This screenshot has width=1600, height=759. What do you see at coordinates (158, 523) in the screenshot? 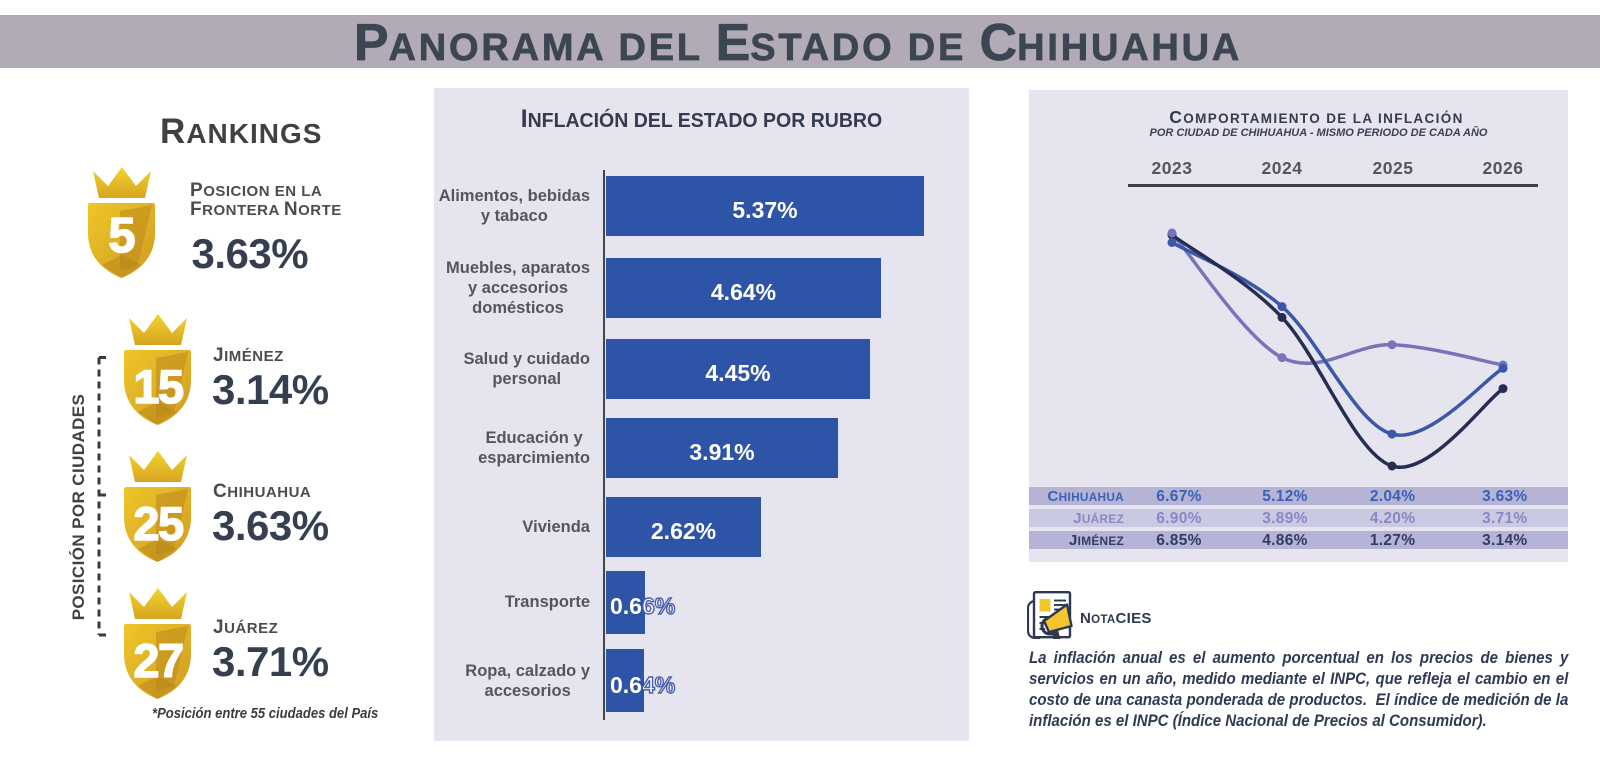
I see `svg-text: 25` at bounding box center [158, 523].